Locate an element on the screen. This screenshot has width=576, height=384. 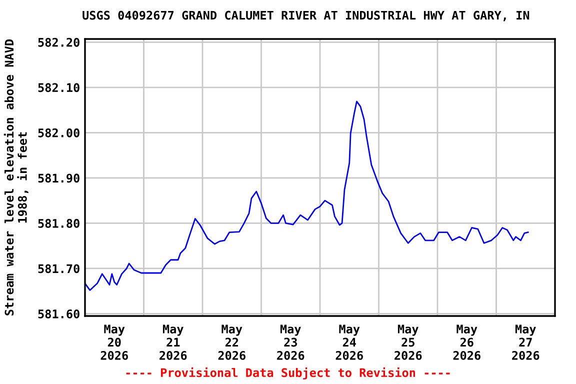
x-tick-label: May 22 2026 is located at coordinates (232, 342).